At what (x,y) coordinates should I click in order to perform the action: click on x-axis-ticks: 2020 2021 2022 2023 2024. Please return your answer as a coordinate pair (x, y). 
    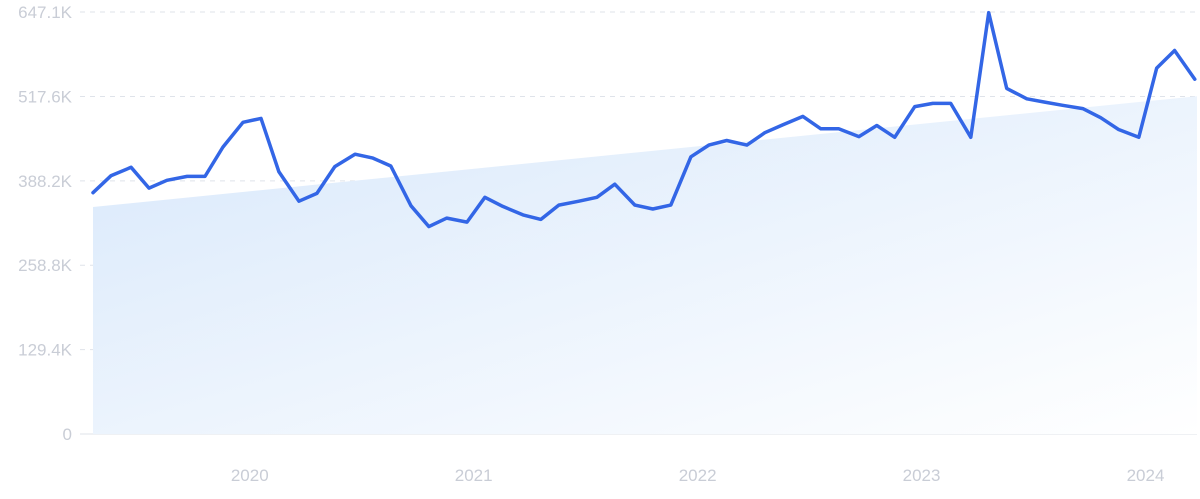
    Looking at the image, I should click on (698, 475).